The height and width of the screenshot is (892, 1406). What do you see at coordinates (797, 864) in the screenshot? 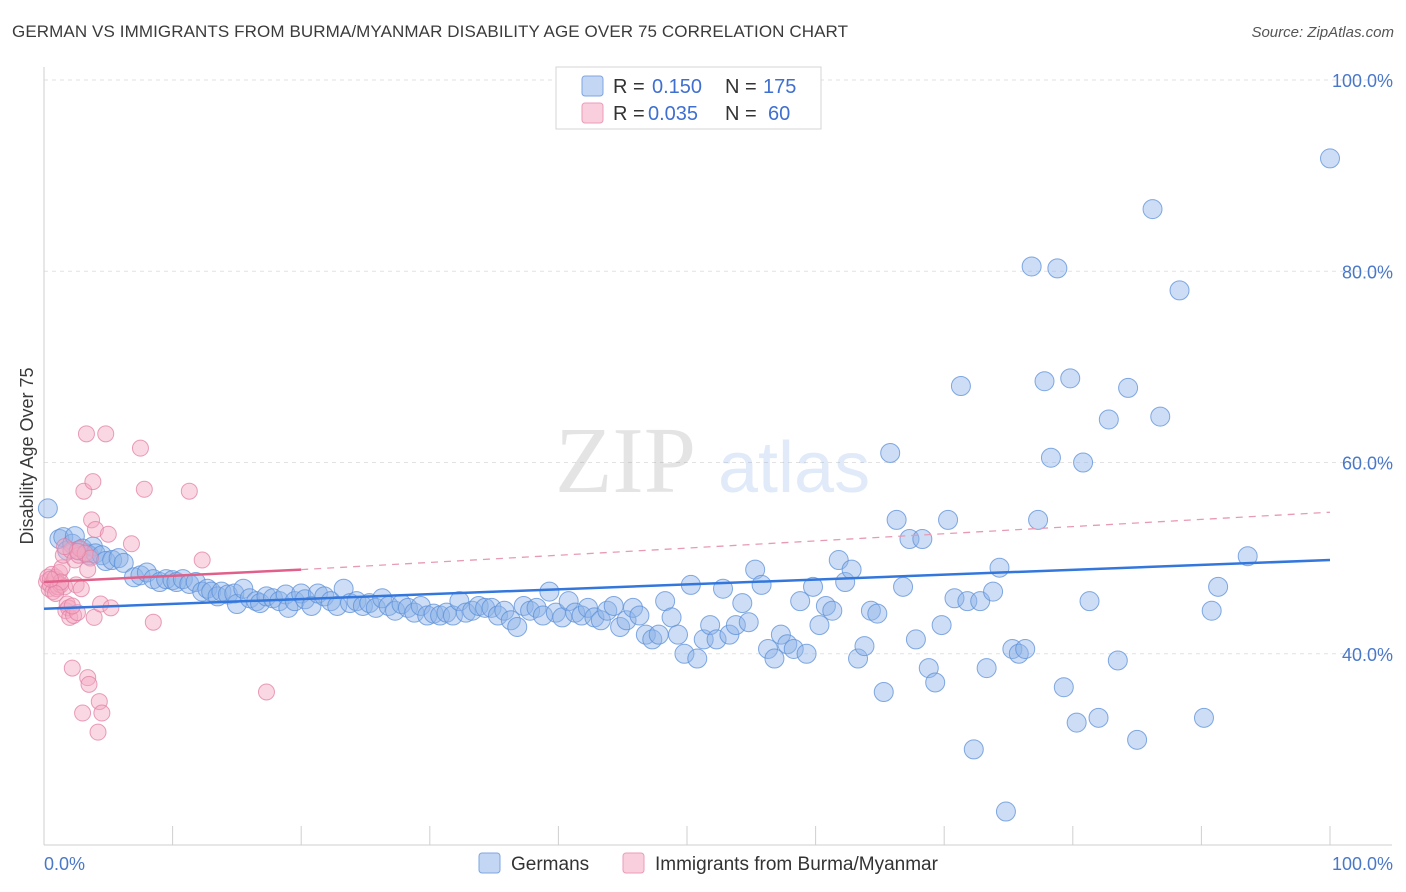
I see `bottom-legend-label-burma: Immigrants from Burma/Myanmar` at bounding box center [797, 864].